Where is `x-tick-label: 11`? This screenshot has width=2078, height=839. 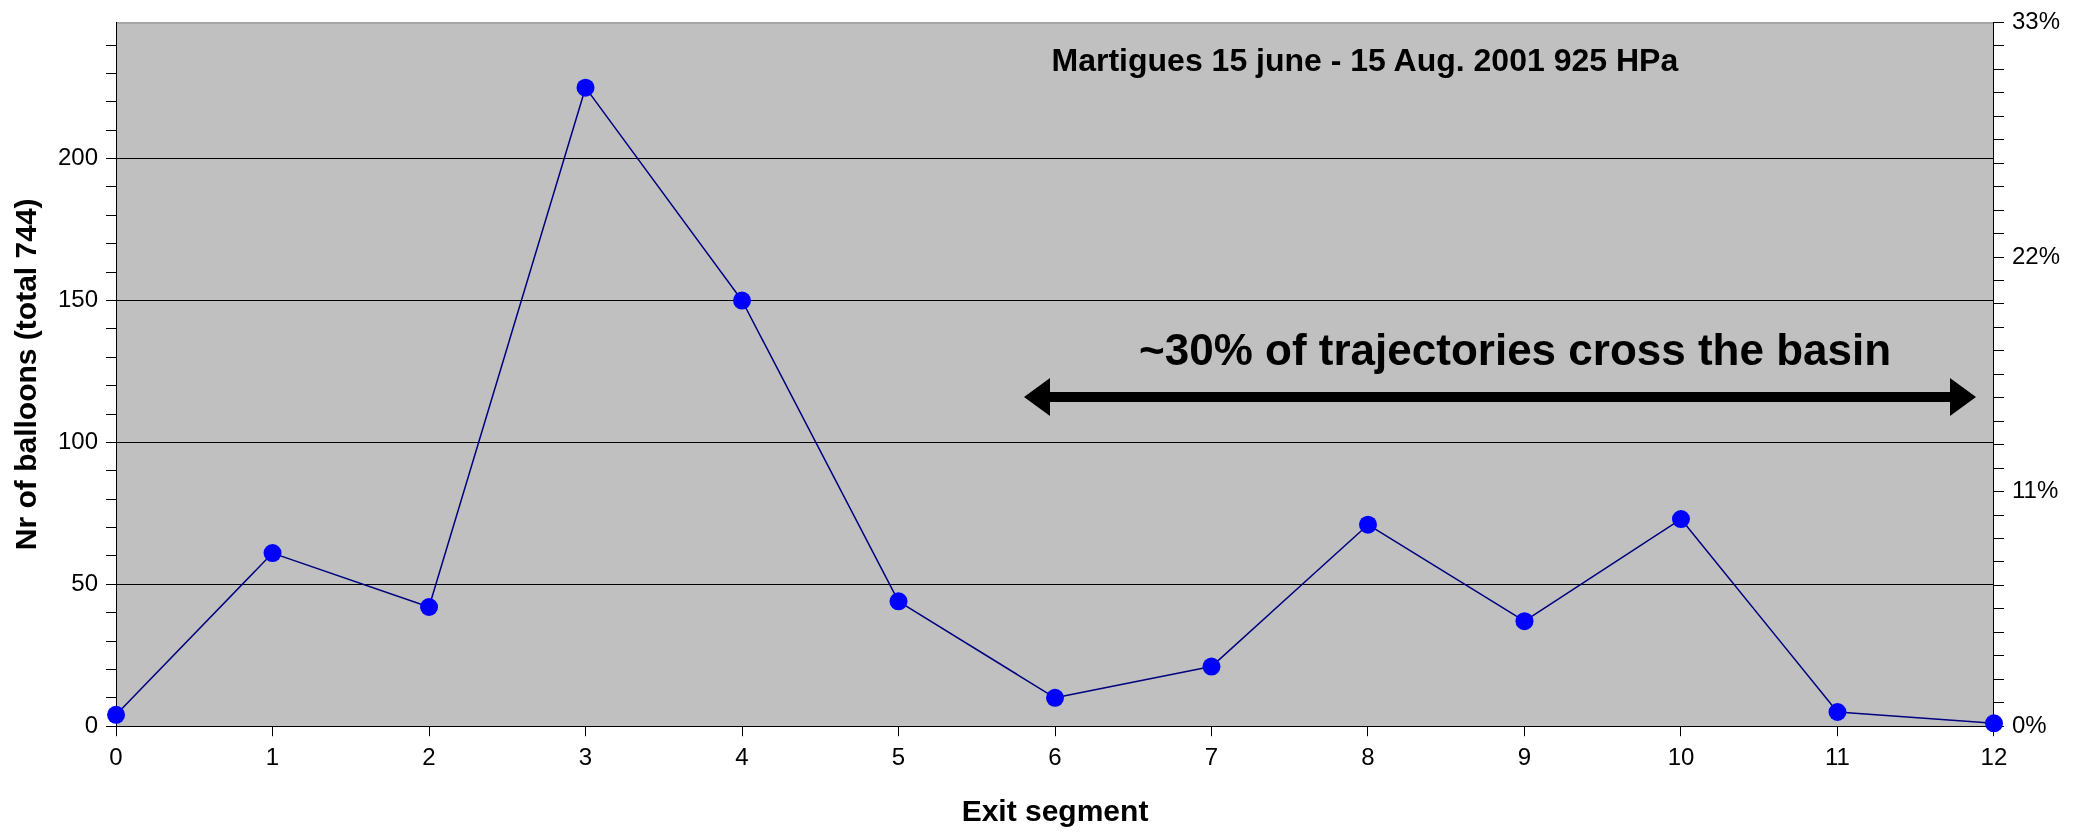 x-tick-label: 11 is located at coordinates (1837, 757).